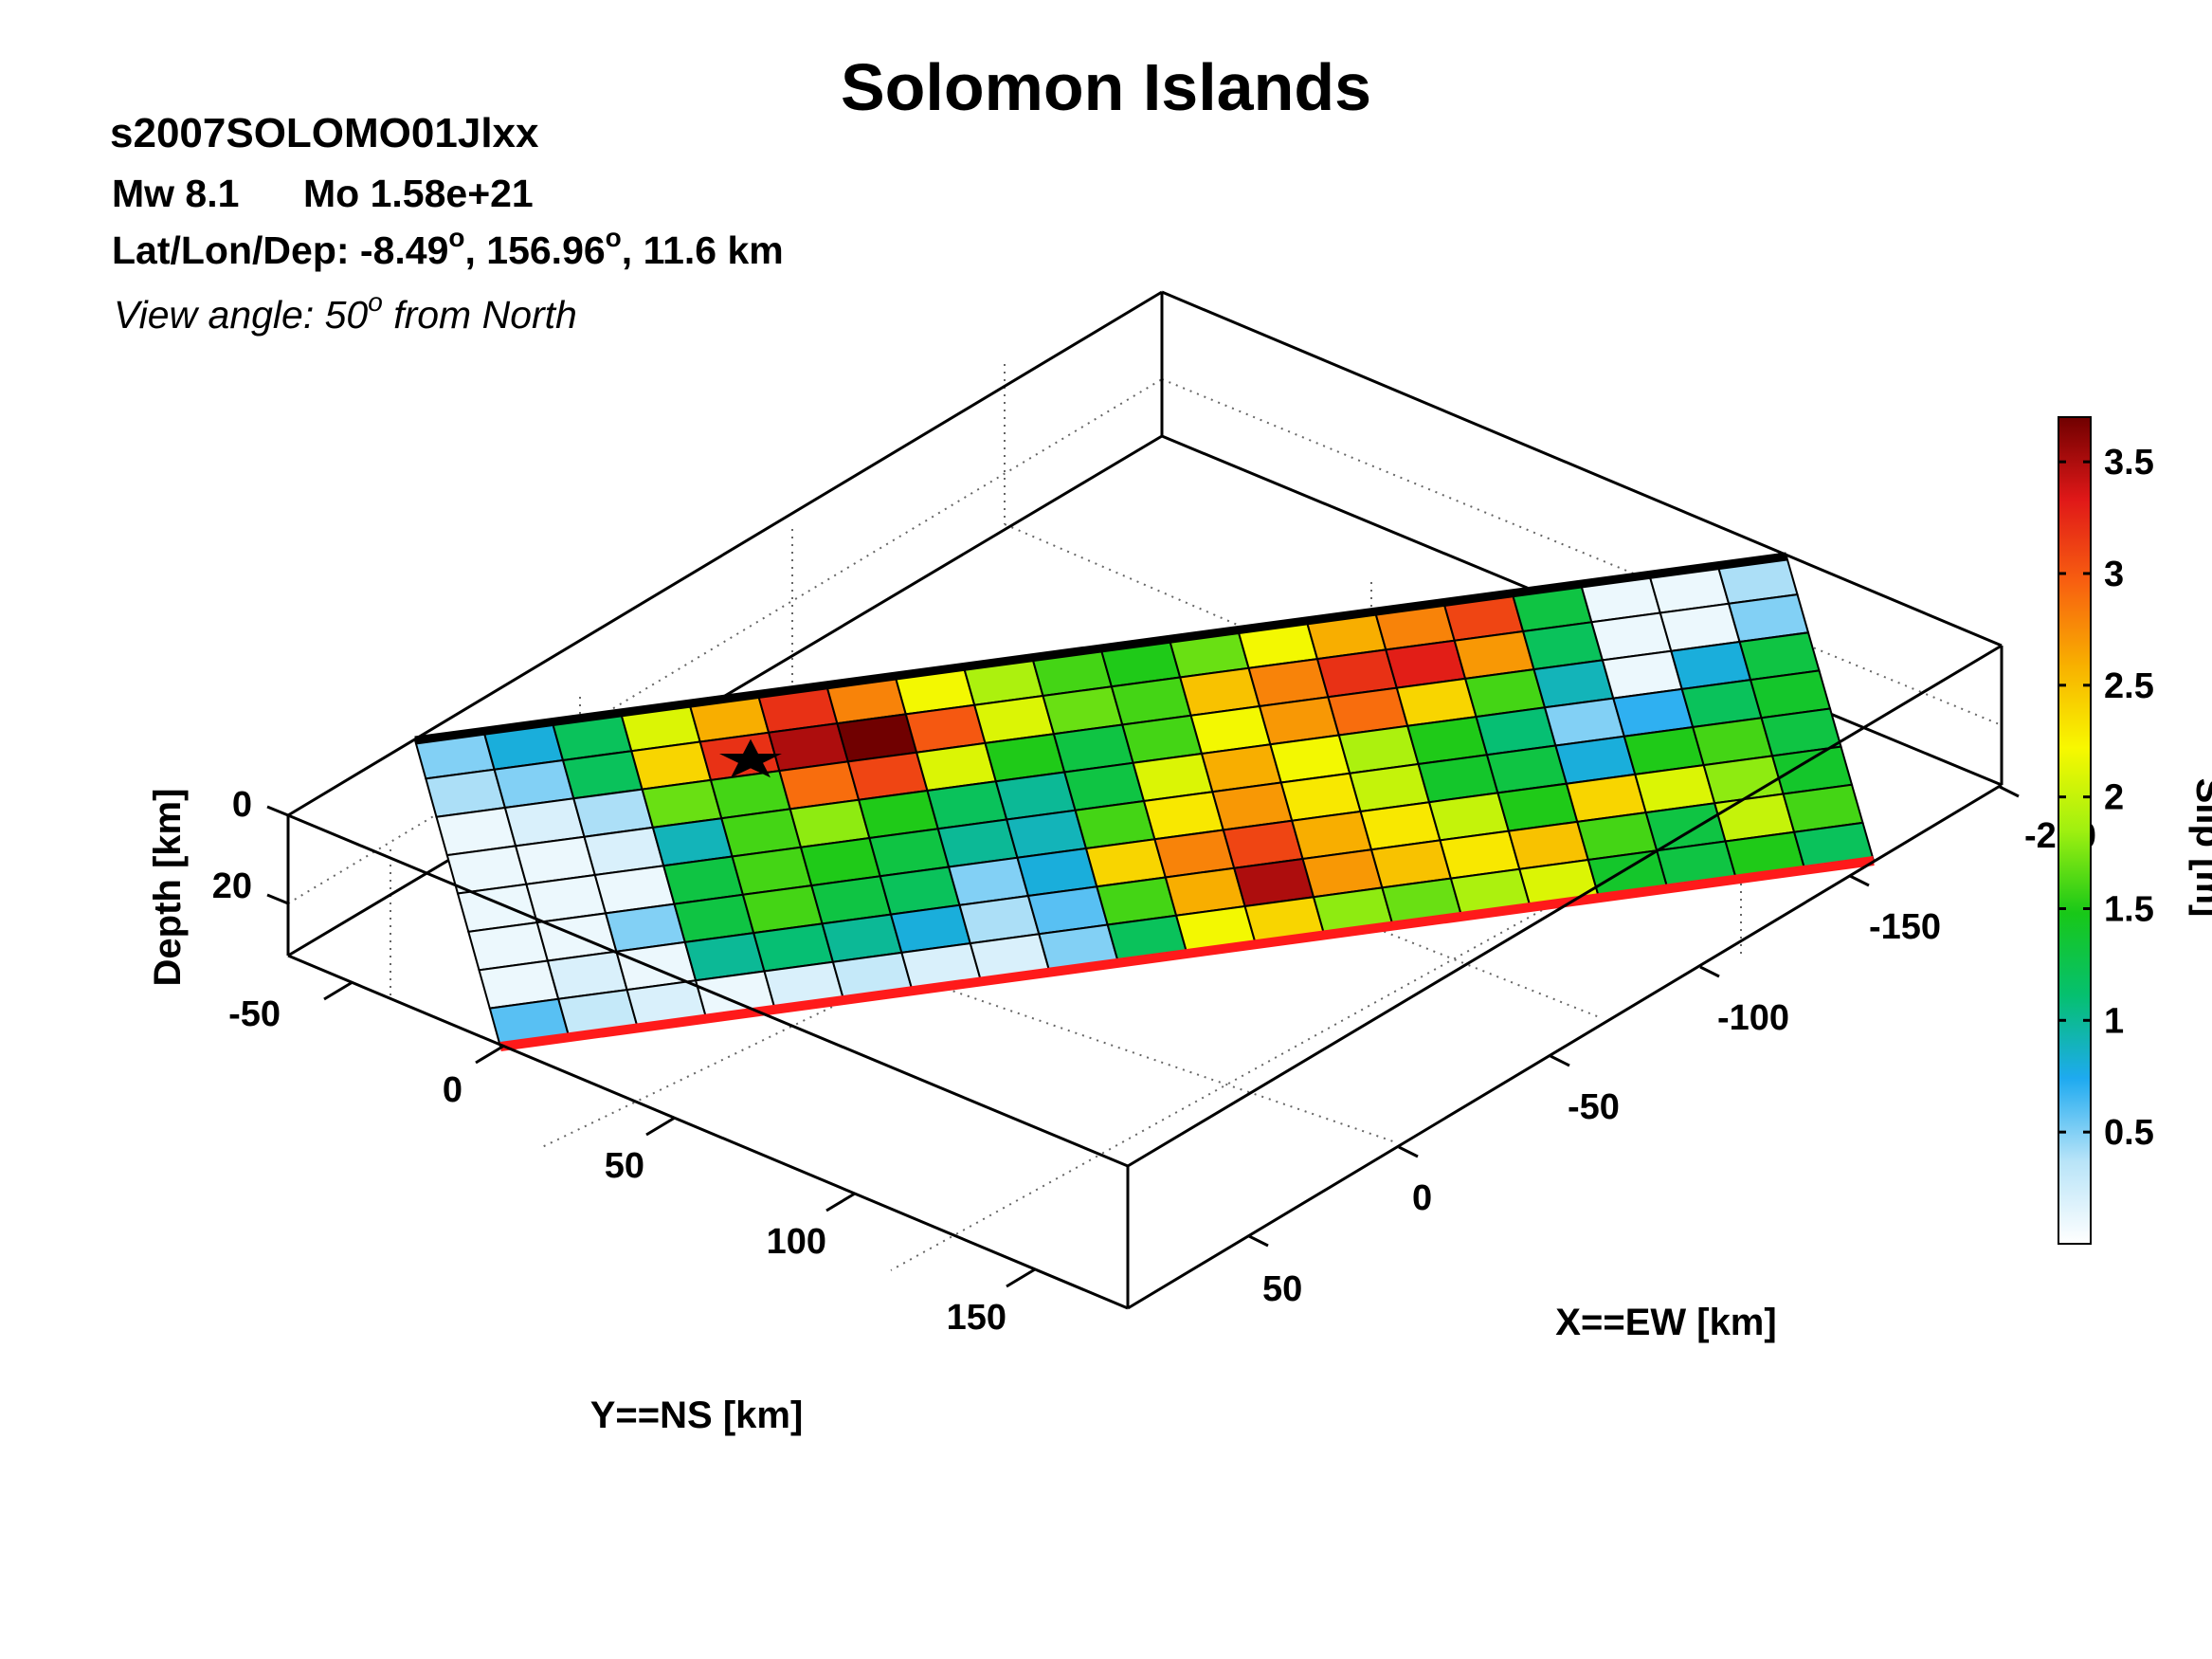 The image size is (2212, 1659). What do you see at coordinates (703, 250) in the screenshot?
I see `location-depth: , 11.6 km` at bounding box center [703, 250].